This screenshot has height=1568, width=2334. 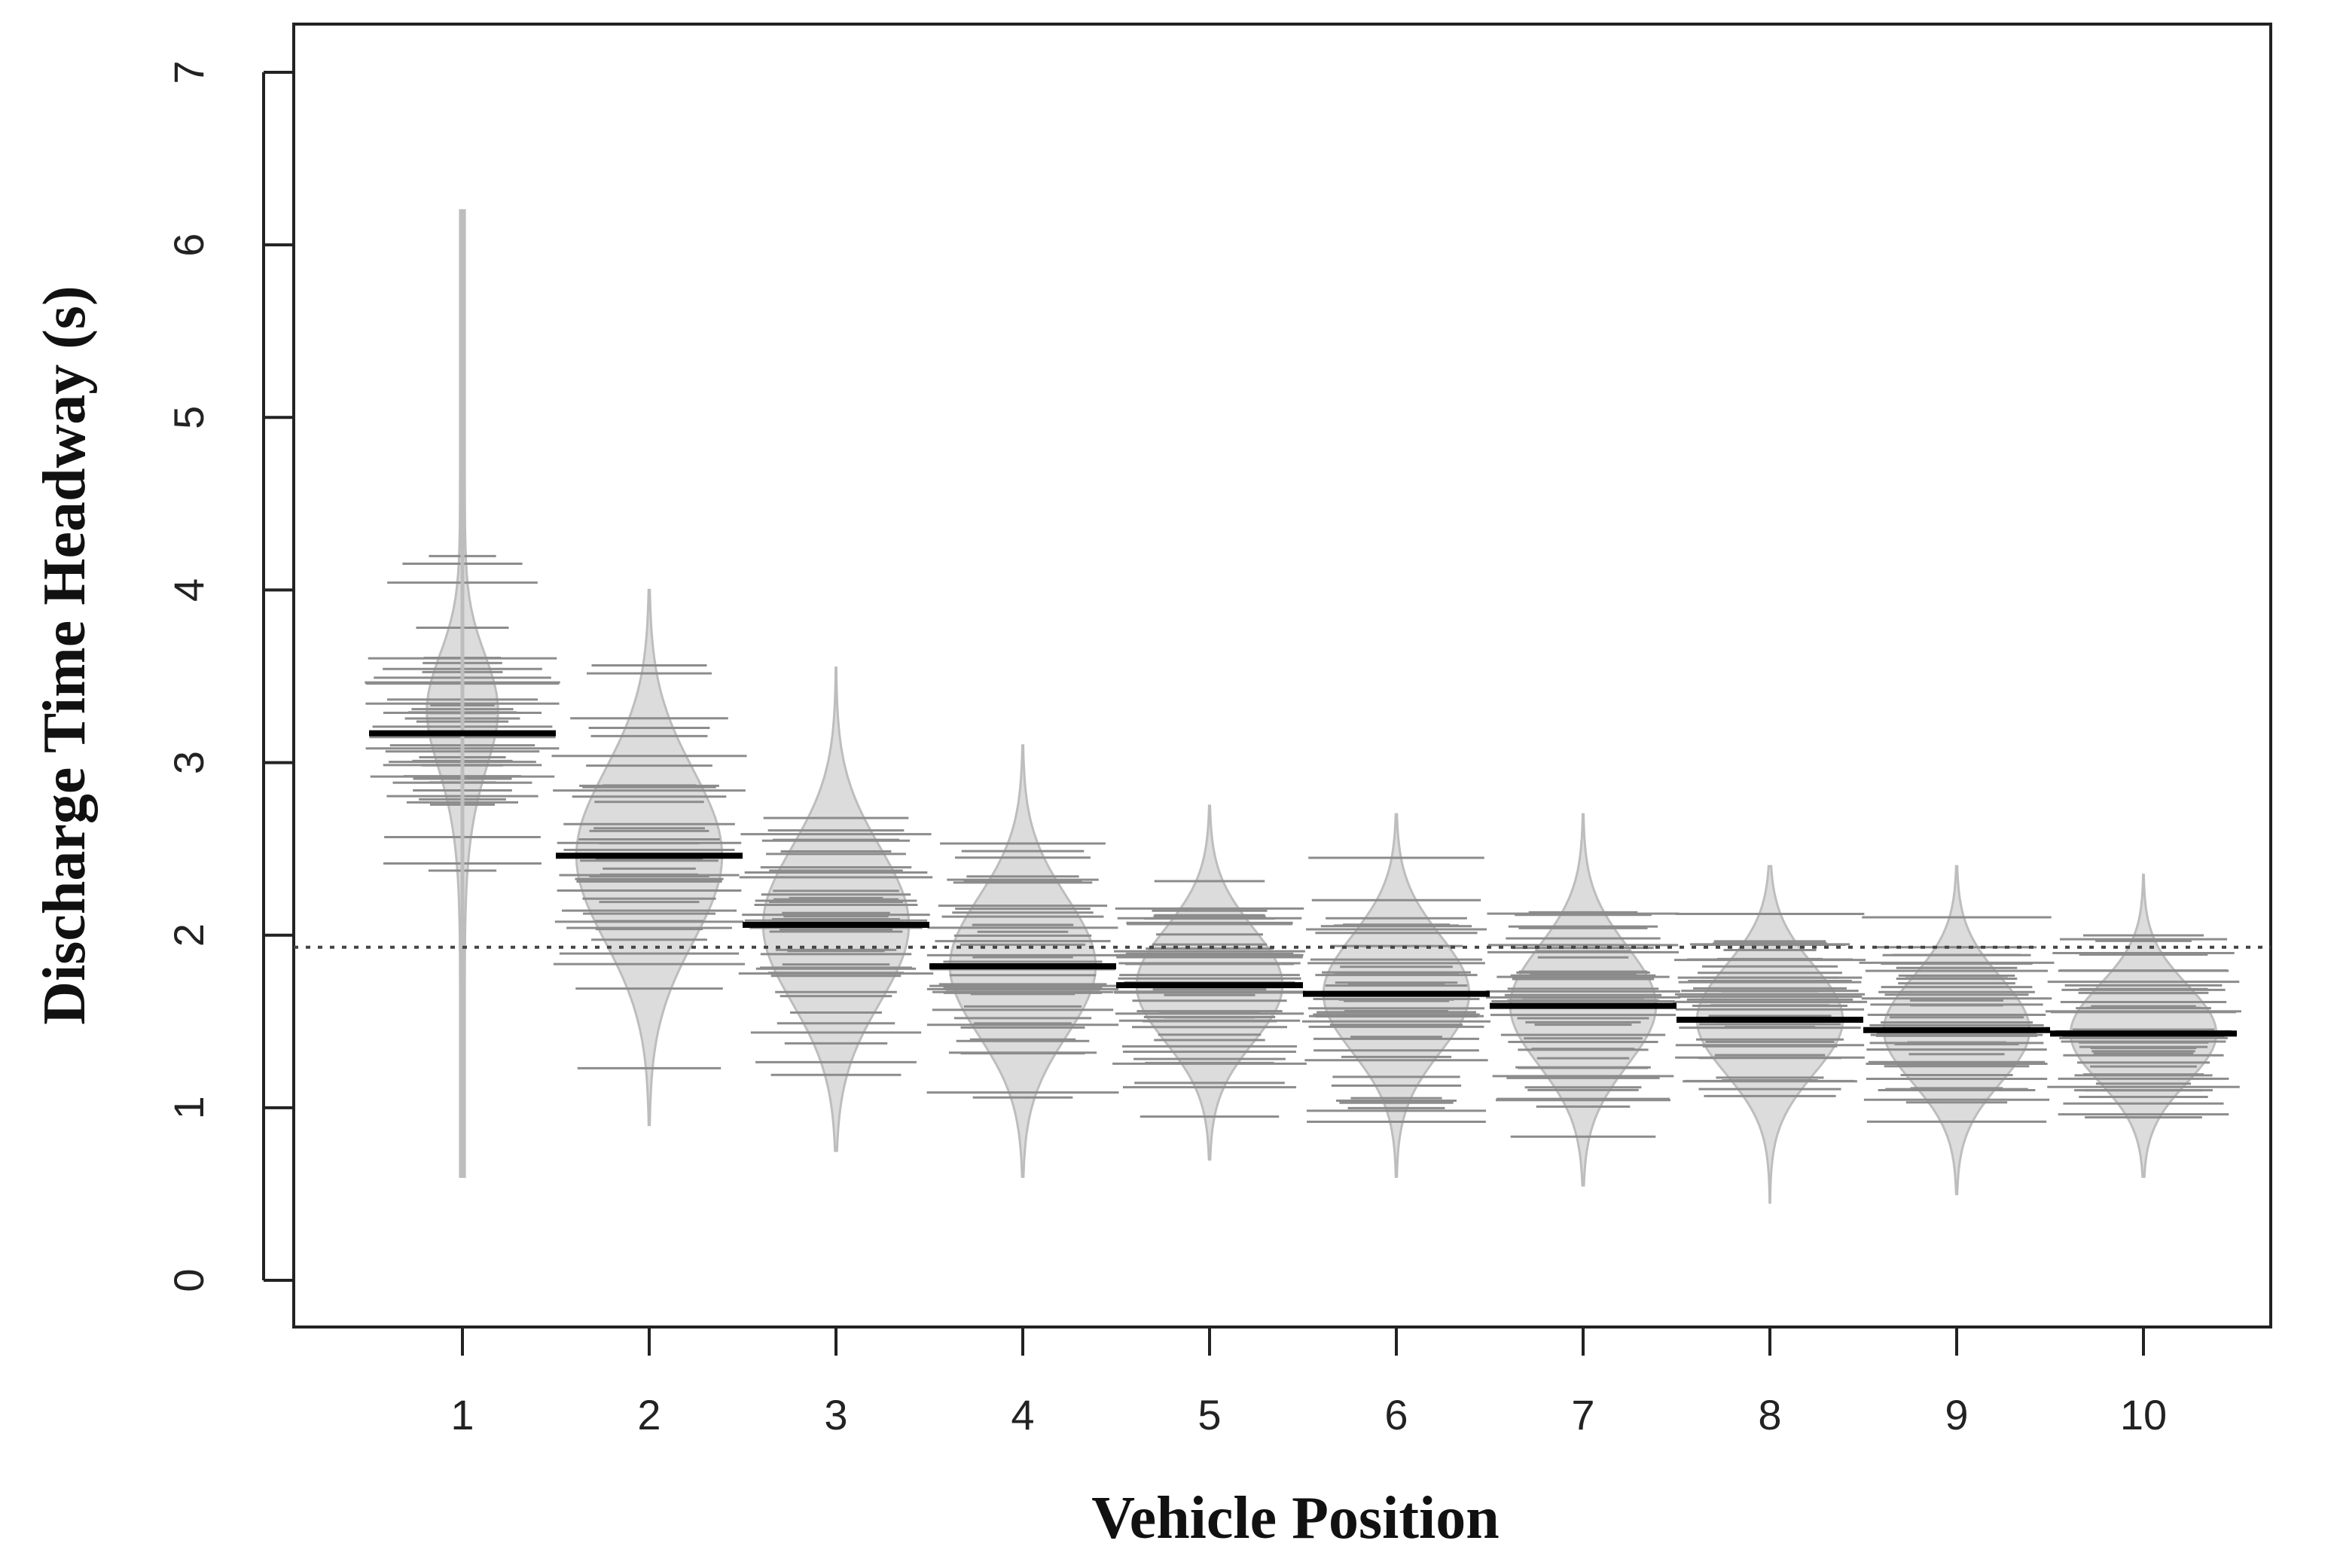 I want to click on y-tick-label: 2, so click(x=188, y=935).